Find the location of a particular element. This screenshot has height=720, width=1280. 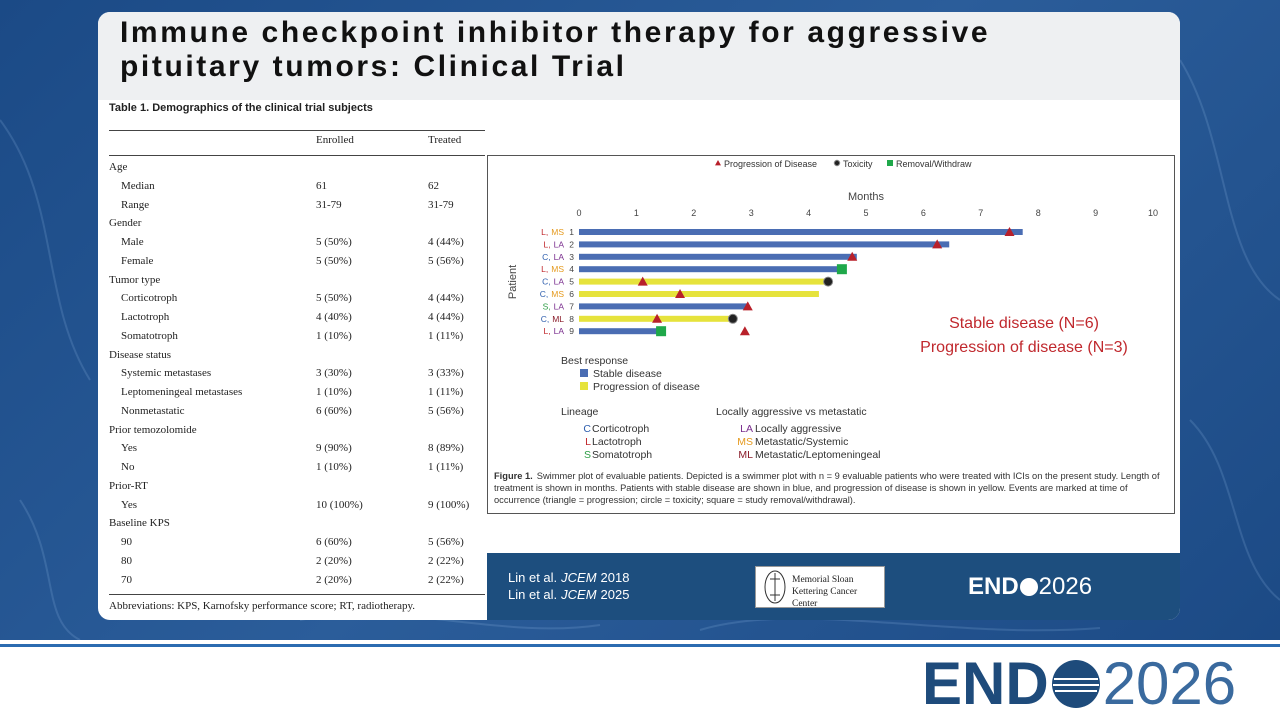

legend-swatch is located at coordinates (584, 373).